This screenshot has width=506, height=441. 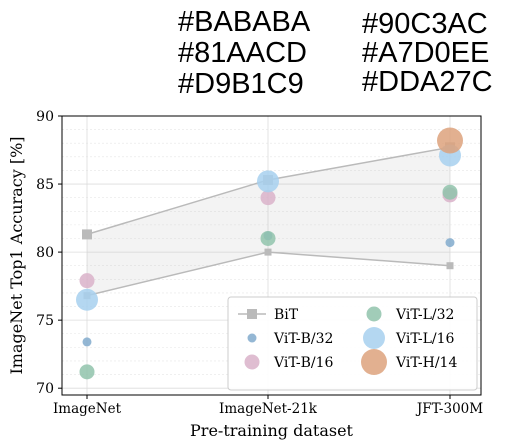 What do you see at coordinates (424, 315) in the screenshot?
I see `legend-label: ViT-L/32` at bounding box center [424, 315].